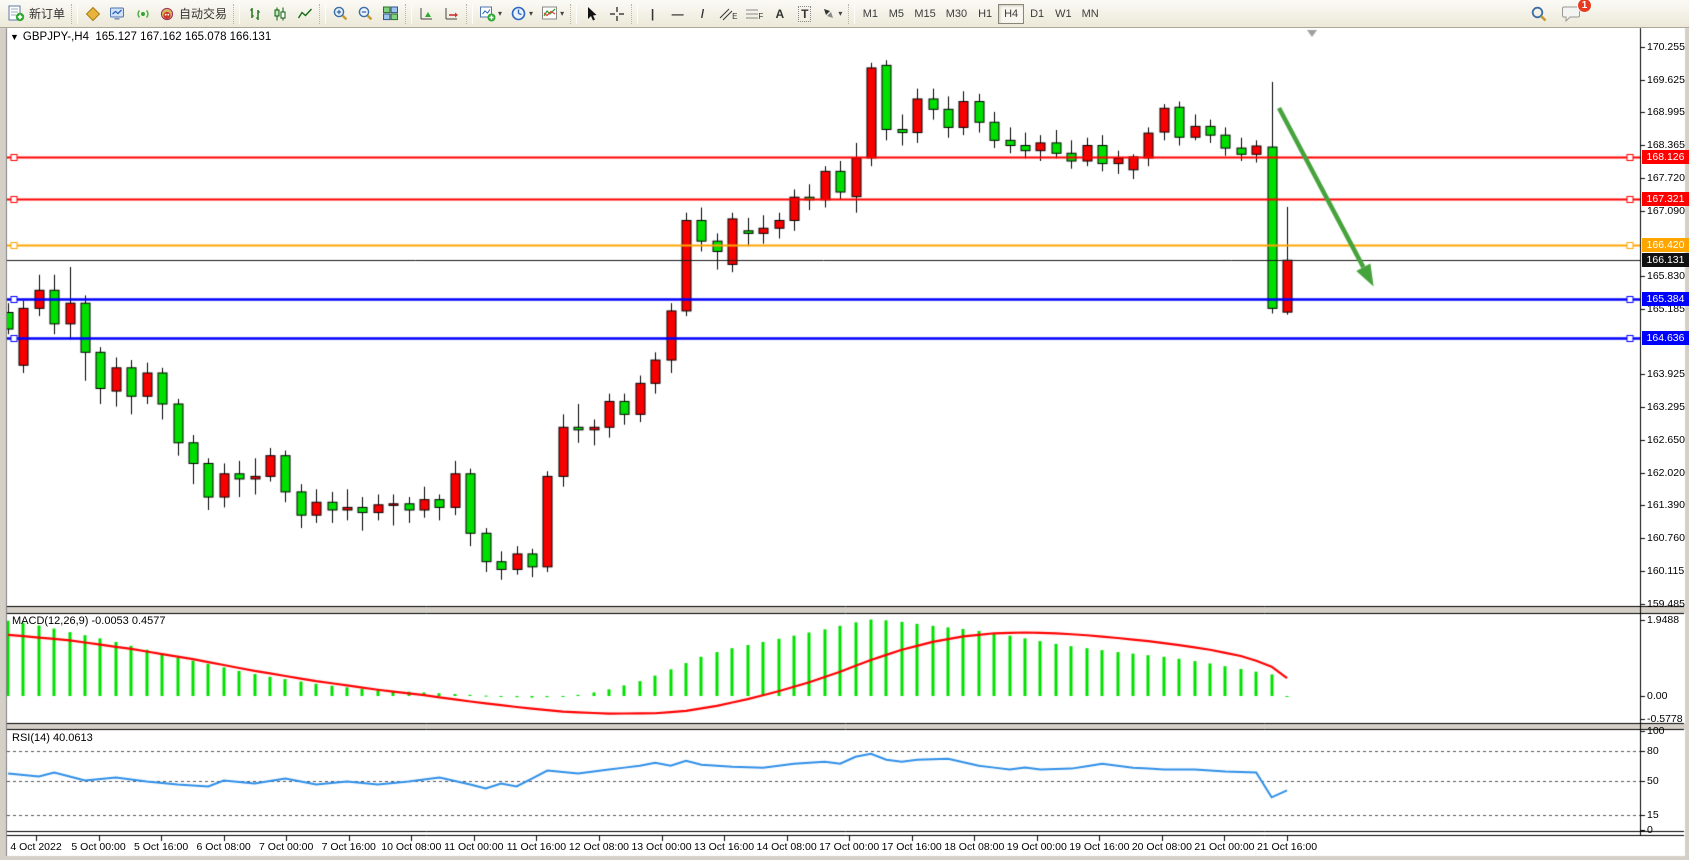 This screenshot has height=860, width=1689. I want to click on price-axis-tick: 167.090, so click(1666, 210).